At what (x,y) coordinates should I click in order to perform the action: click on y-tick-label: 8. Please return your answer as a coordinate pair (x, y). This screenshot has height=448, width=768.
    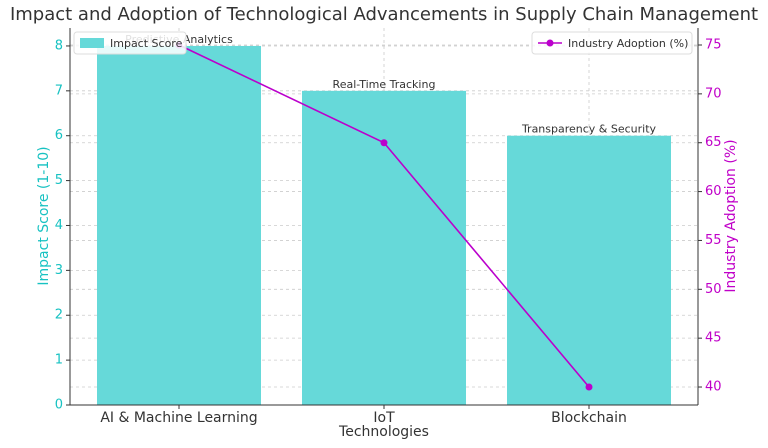
    Looking at the image, I should click on (59, 45).